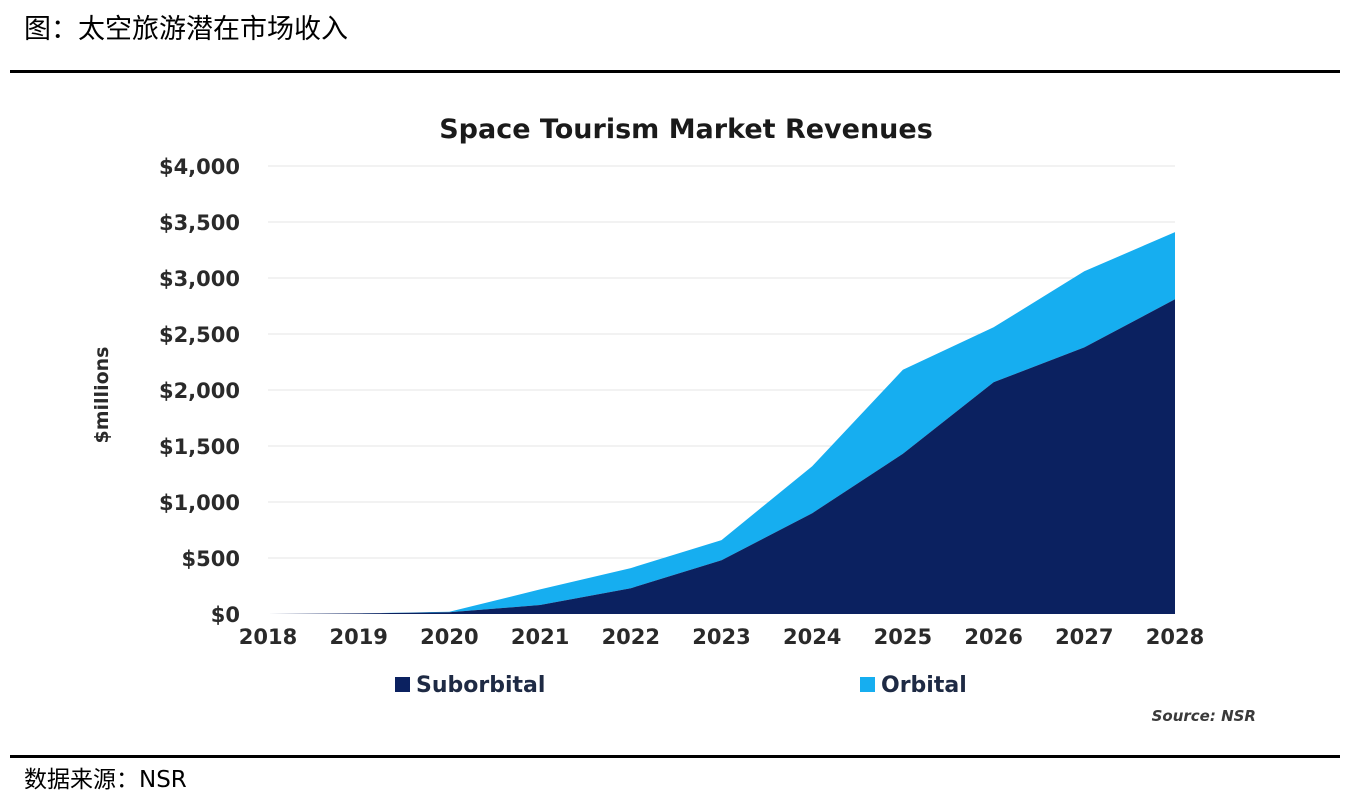 Image resolution: width=1358 pixels, height=797 pixels. What do you see at coordinates (211, 559) in the screenshot?
I see `y-tick-label: $500` at bounding box center [211, 559].